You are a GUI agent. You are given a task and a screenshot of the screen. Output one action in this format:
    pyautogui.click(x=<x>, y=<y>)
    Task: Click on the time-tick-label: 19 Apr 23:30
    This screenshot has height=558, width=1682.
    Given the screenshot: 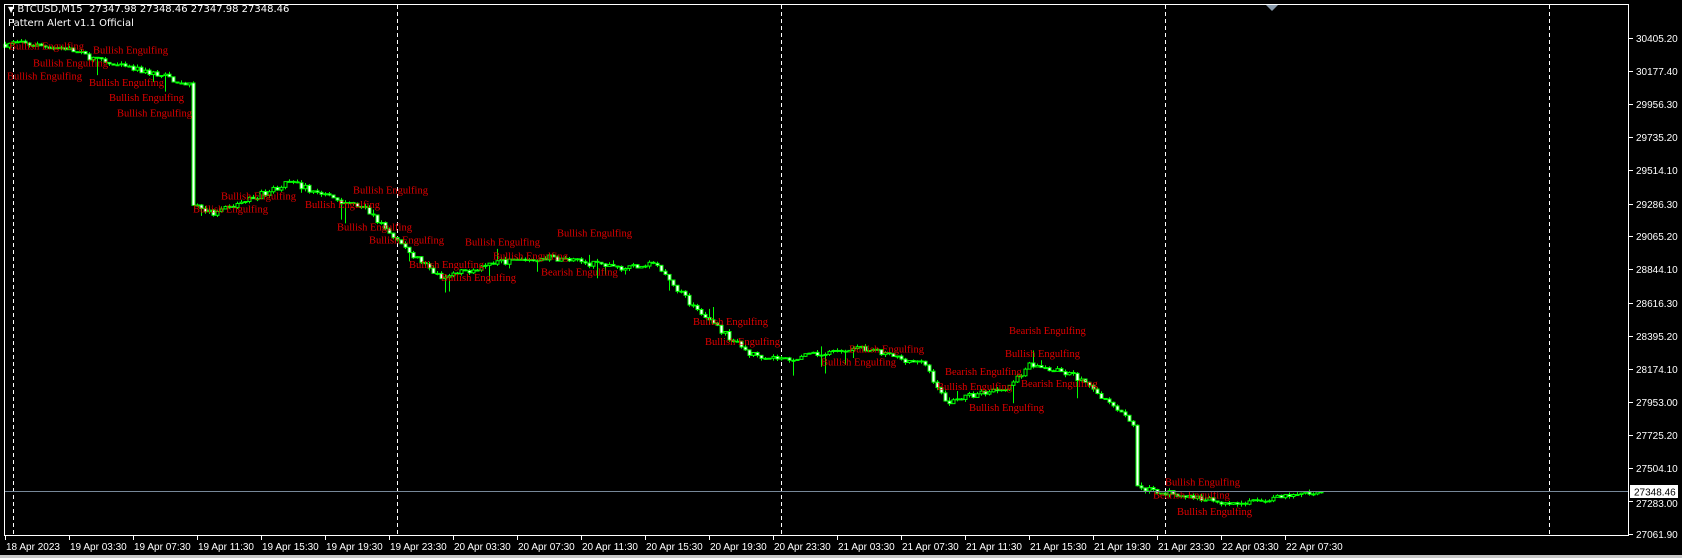 What is the action you would take?
    pyautogui.click(x=418, y=547)
    